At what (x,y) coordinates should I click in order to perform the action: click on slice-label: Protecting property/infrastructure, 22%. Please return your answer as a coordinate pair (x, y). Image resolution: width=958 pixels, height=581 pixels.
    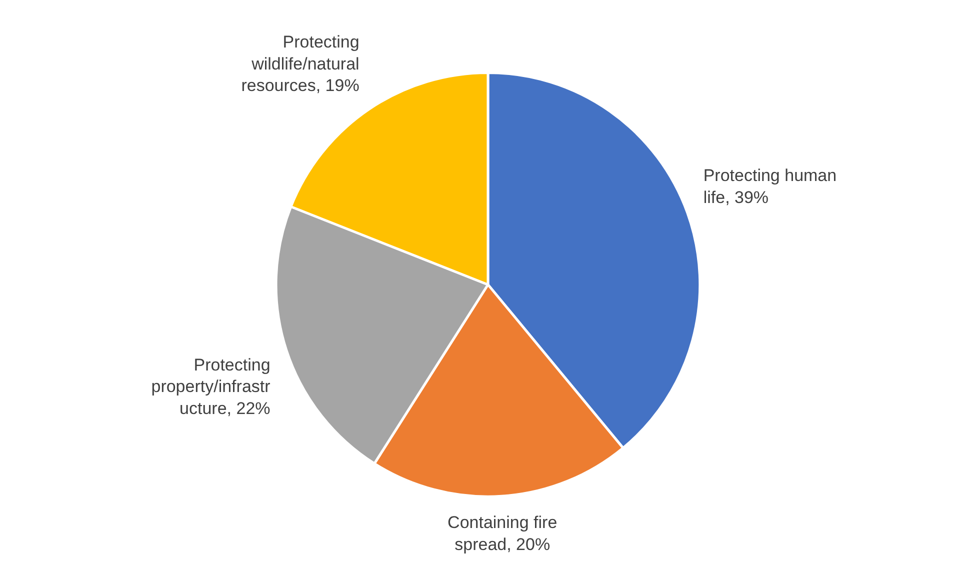
    Looking at the image, I should click on (211, 386).